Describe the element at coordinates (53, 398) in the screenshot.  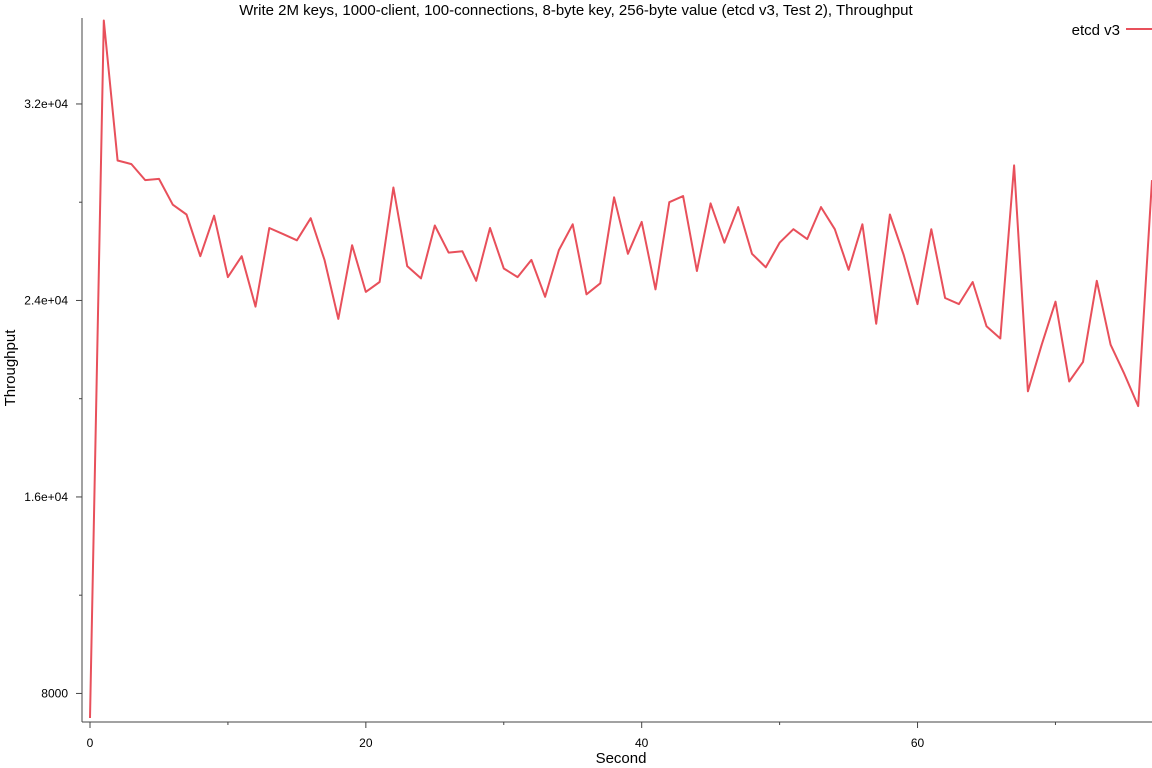
I see `y-axis-ticks: 8000 1.6e+04 2.4e+04 3.2e+04` at that location.